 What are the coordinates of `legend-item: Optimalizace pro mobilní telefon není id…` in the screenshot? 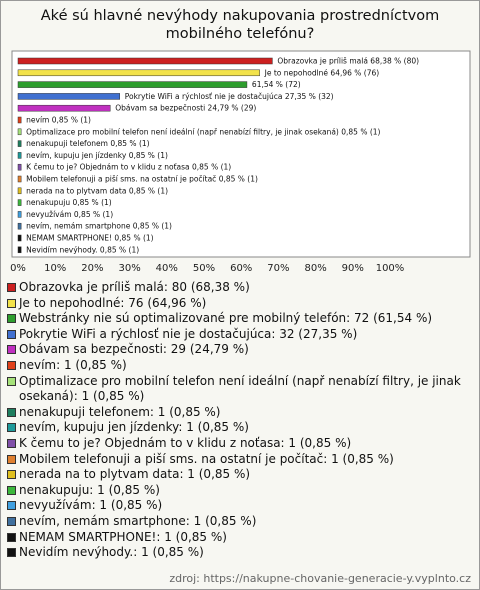 It's located at (240, 389).